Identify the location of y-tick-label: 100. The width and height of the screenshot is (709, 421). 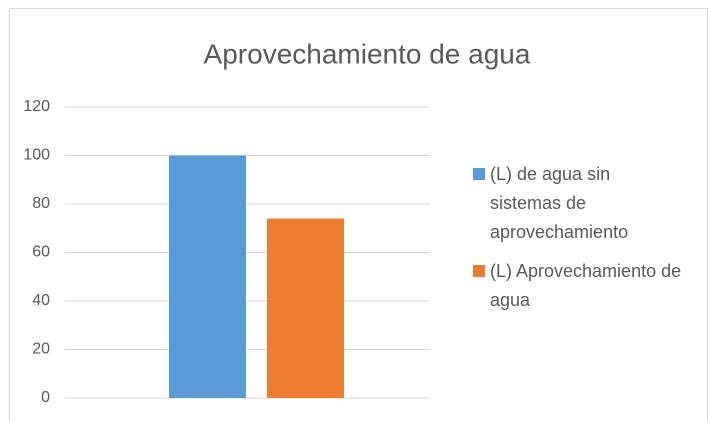
(36, 155).